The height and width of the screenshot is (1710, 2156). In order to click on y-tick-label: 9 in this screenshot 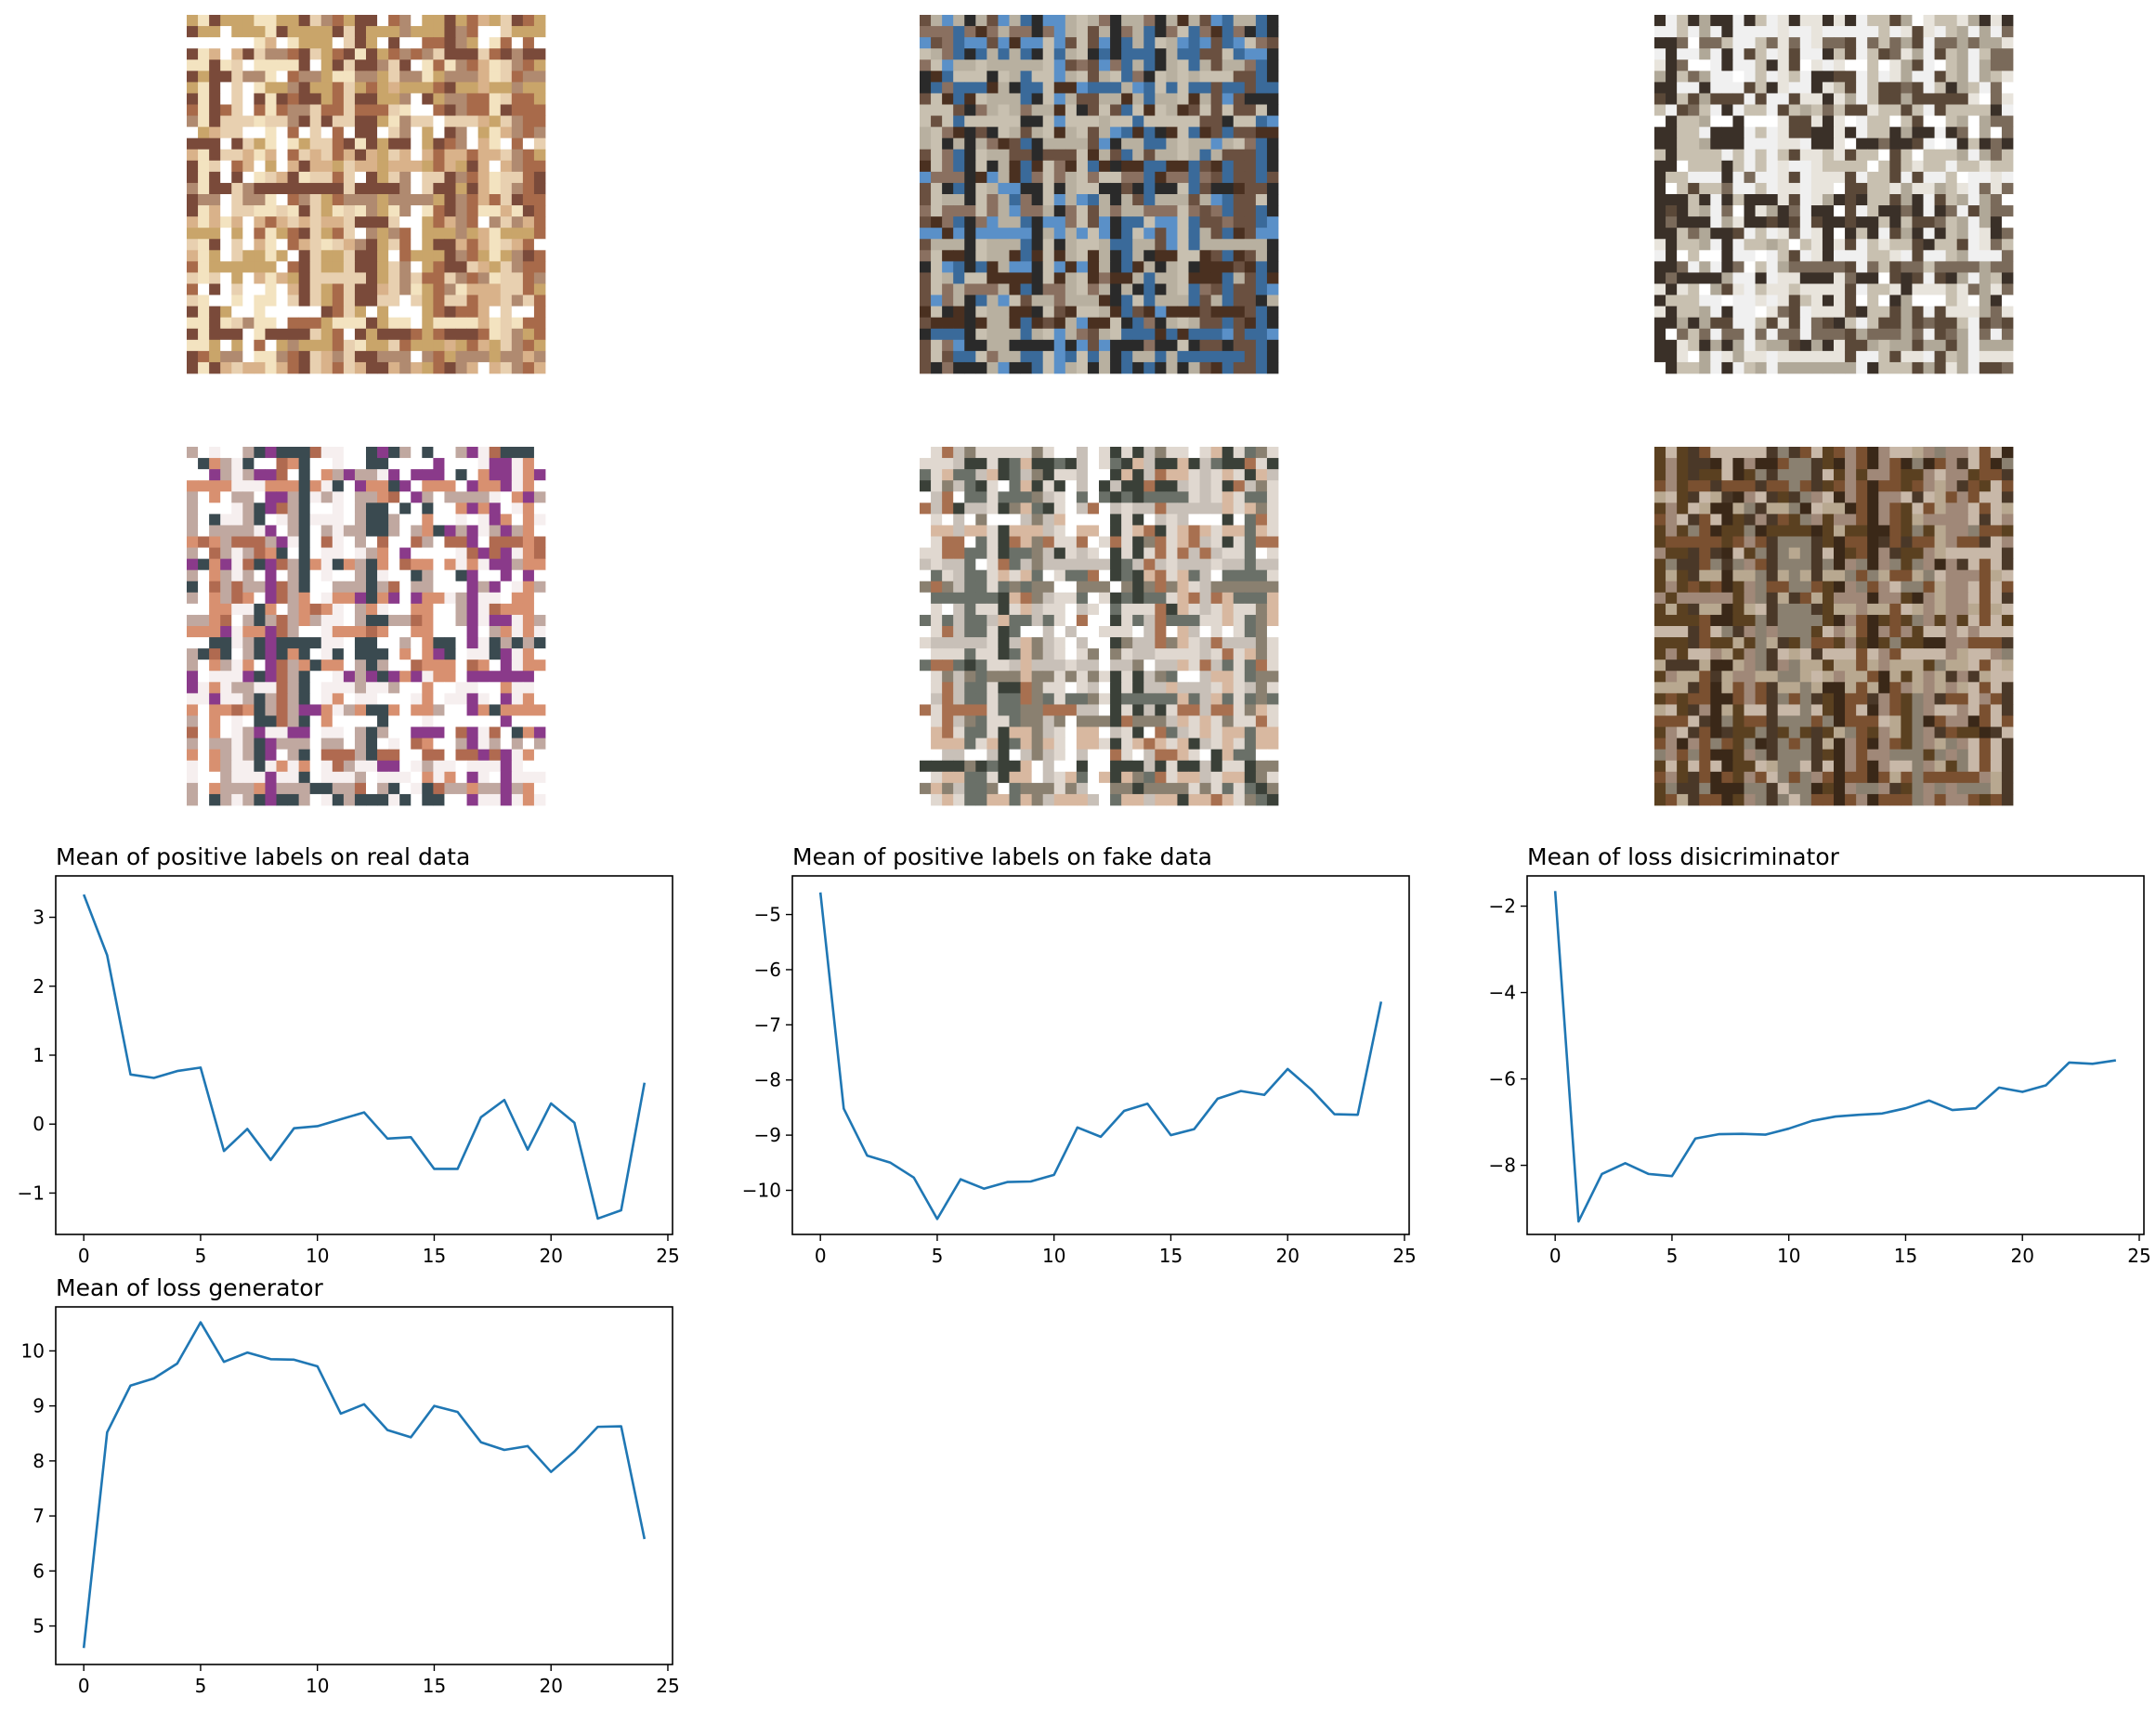, I will do `click(39, 1406)`.